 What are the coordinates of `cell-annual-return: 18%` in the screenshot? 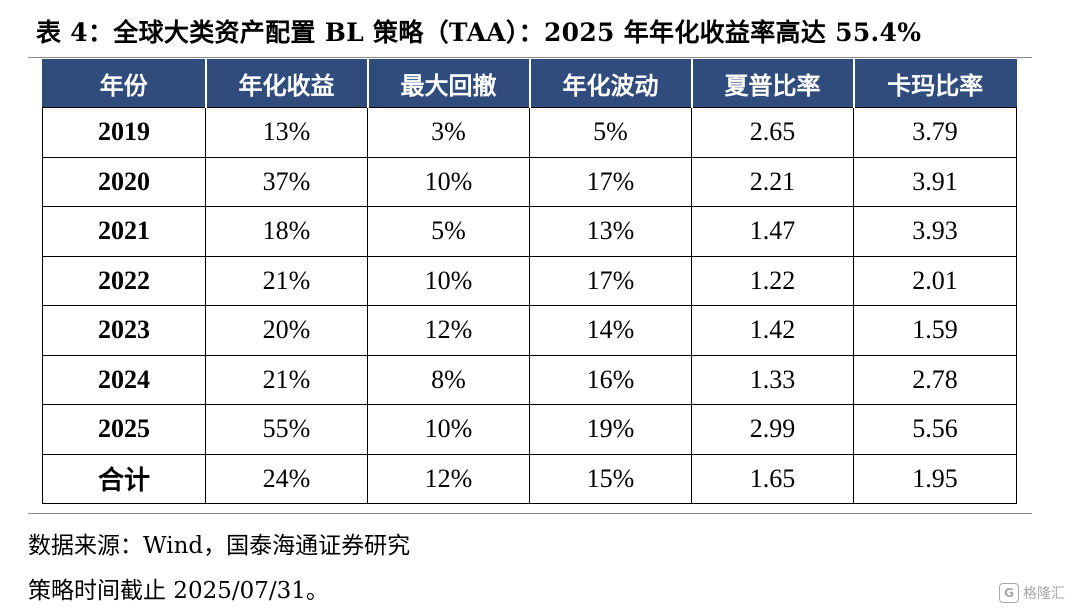 It's located at (286, 231).